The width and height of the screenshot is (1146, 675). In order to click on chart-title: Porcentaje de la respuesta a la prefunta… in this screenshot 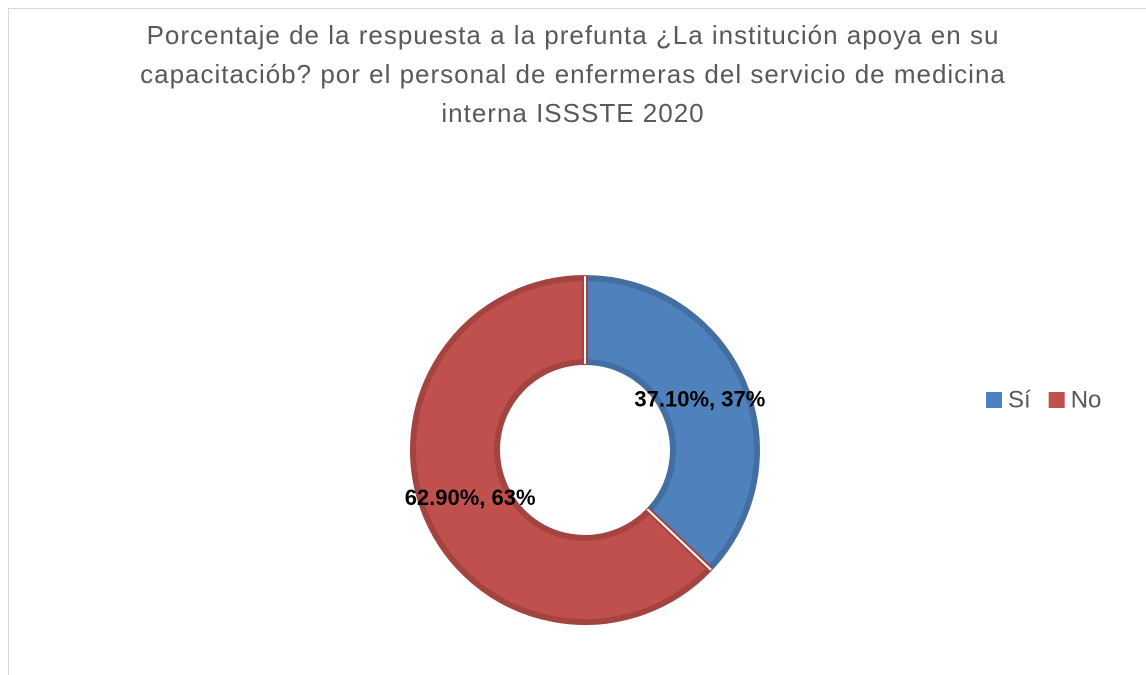, I will do `click(573, 74)`.